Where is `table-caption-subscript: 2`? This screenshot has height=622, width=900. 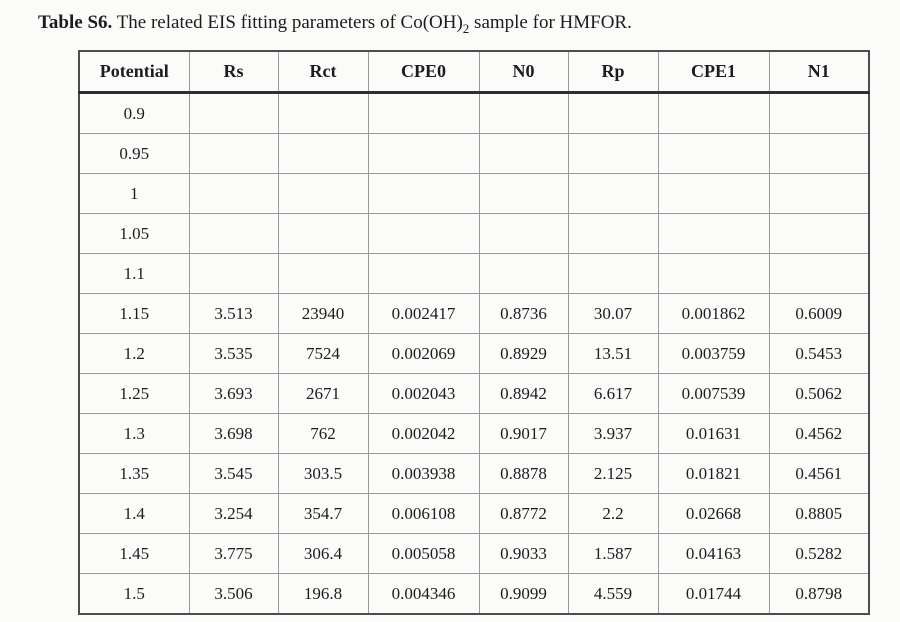 table-caption-subscript: 2 is located at coordinates (466, 28).